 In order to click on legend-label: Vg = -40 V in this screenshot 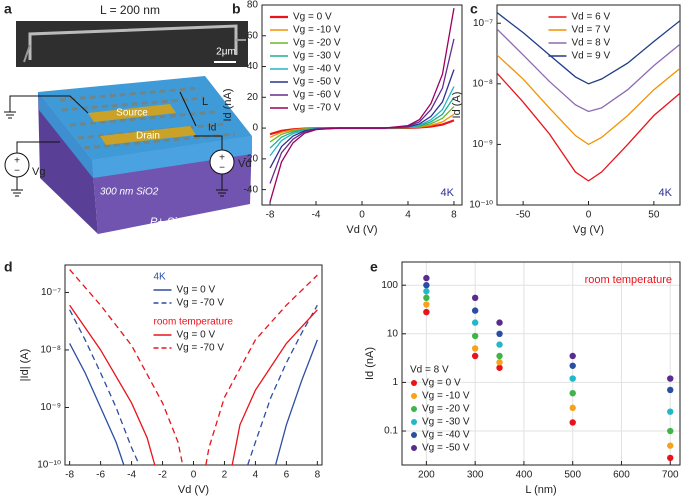, I will do `click(446, 435)`.